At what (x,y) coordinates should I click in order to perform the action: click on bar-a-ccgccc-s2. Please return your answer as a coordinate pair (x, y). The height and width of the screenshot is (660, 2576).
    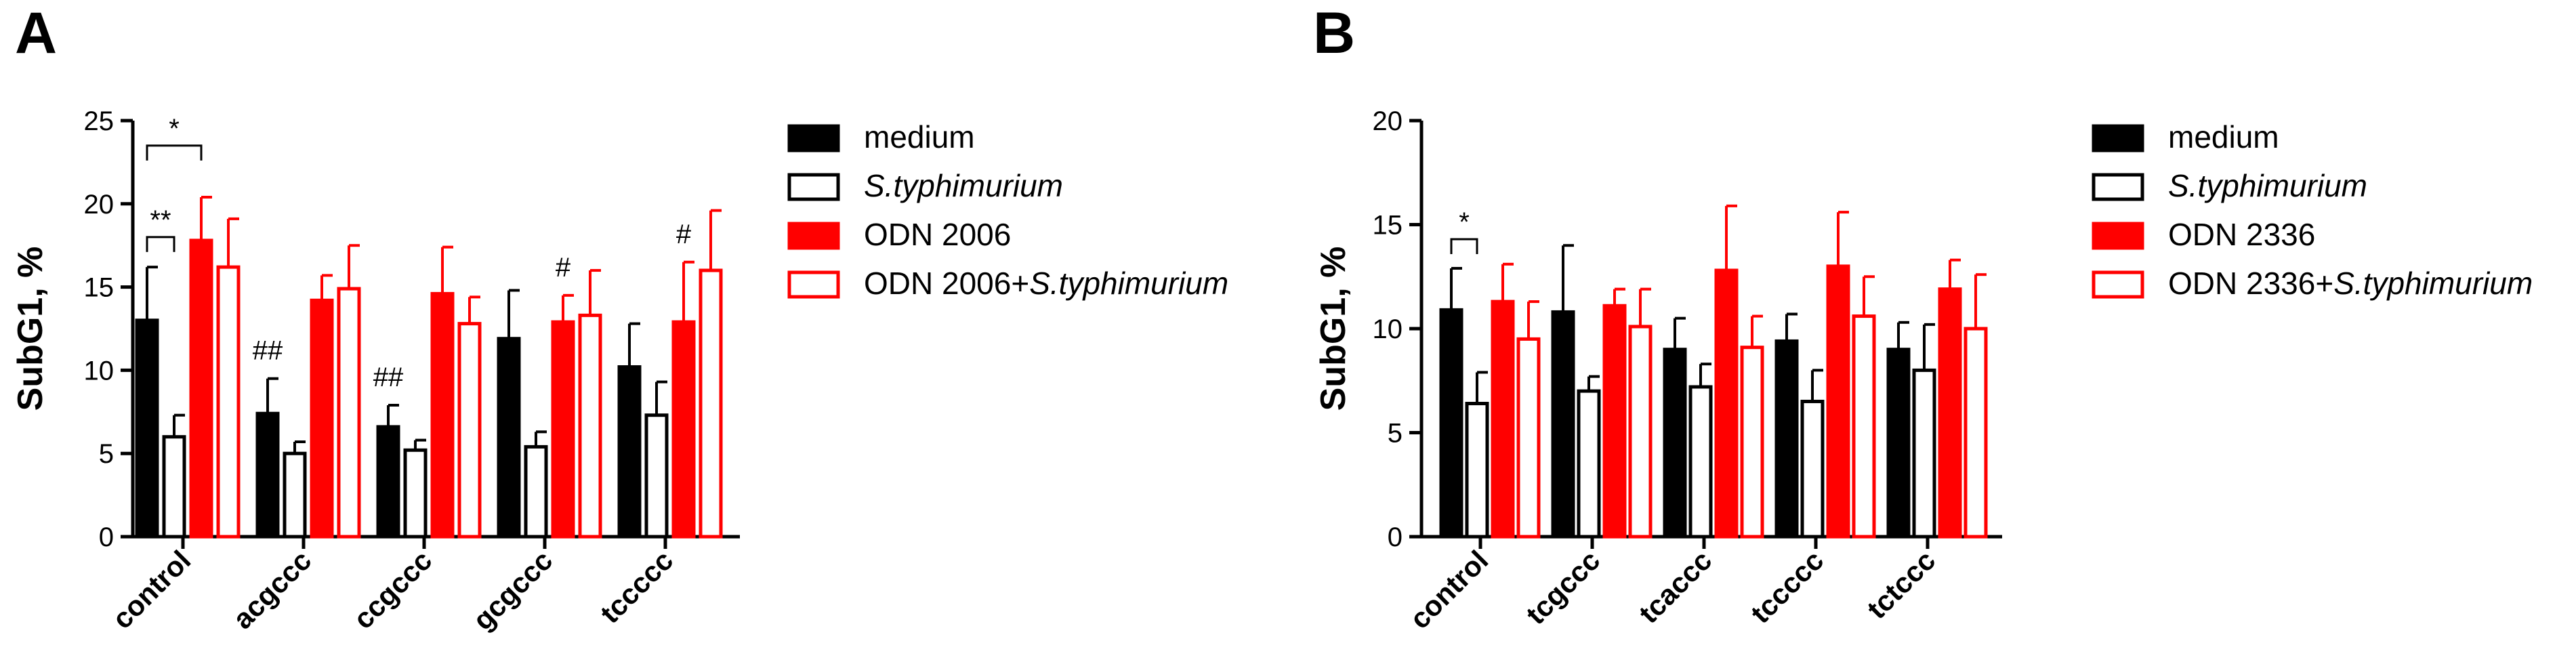
    Looking at the image, I should click on (442, 415).